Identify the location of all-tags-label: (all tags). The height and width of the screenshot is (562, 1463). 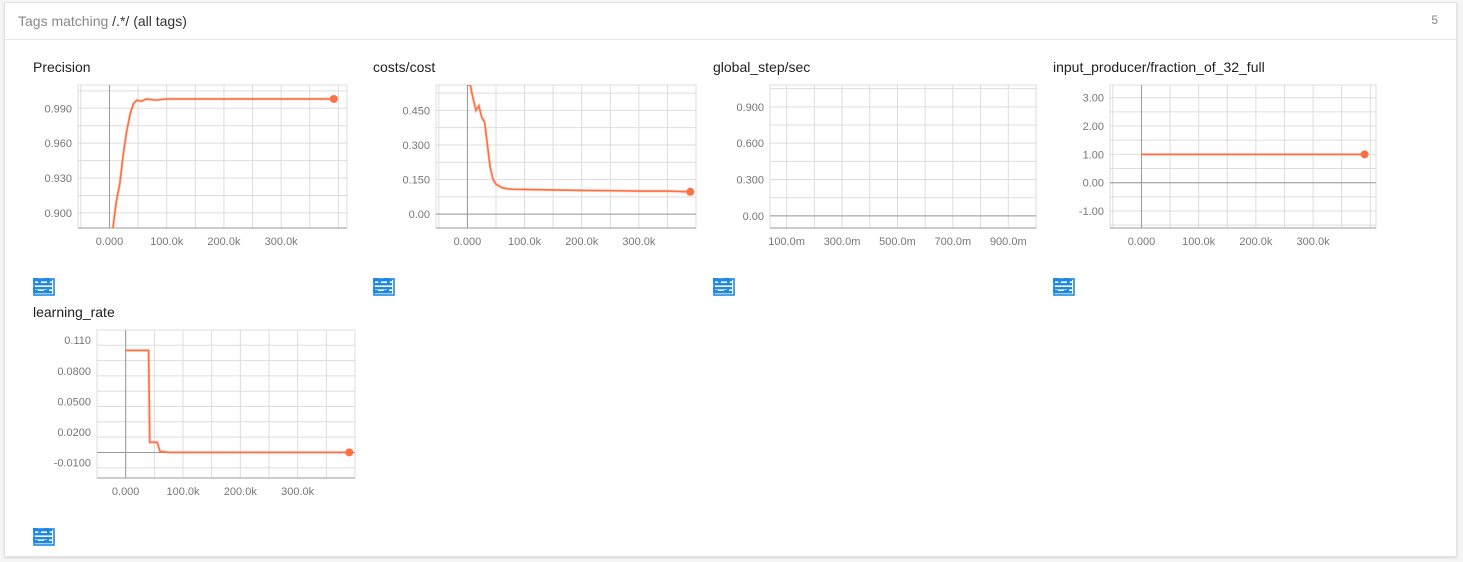
(160, 21).